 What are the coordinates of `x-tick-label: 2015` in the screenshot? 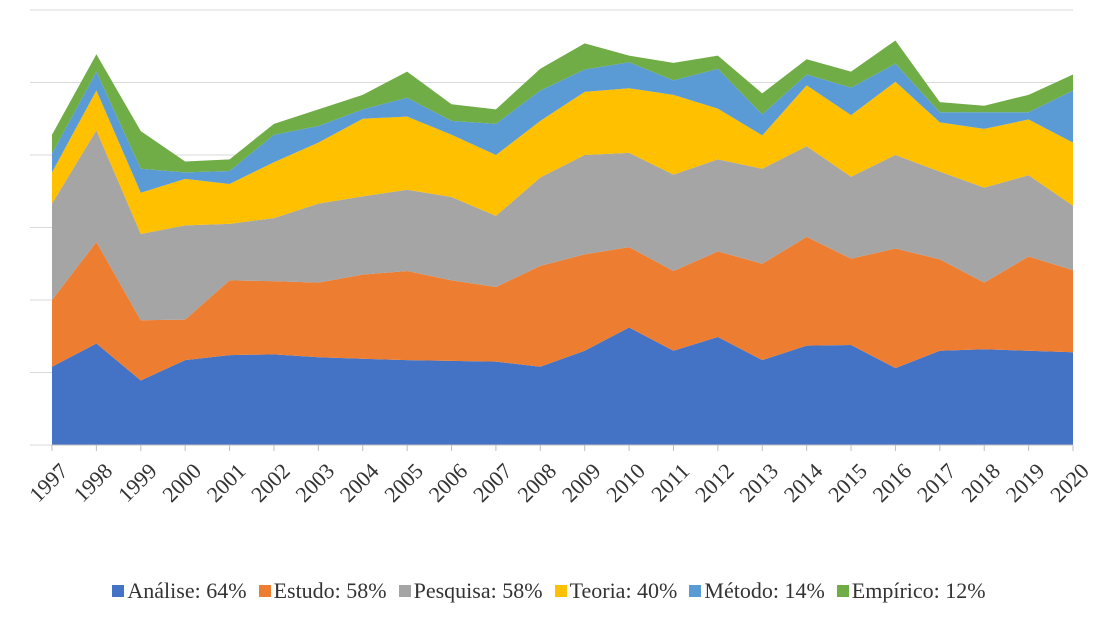 It's located at (847, 482).